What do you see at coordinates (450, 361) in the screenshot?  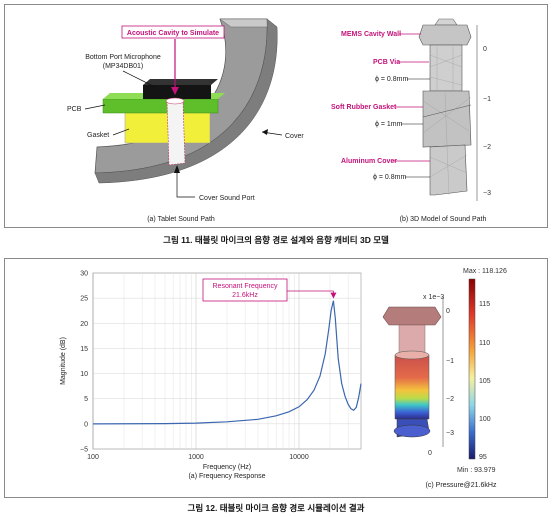 I see `pressure-axis-tick-1: −1` at bounding box center [450, 361].